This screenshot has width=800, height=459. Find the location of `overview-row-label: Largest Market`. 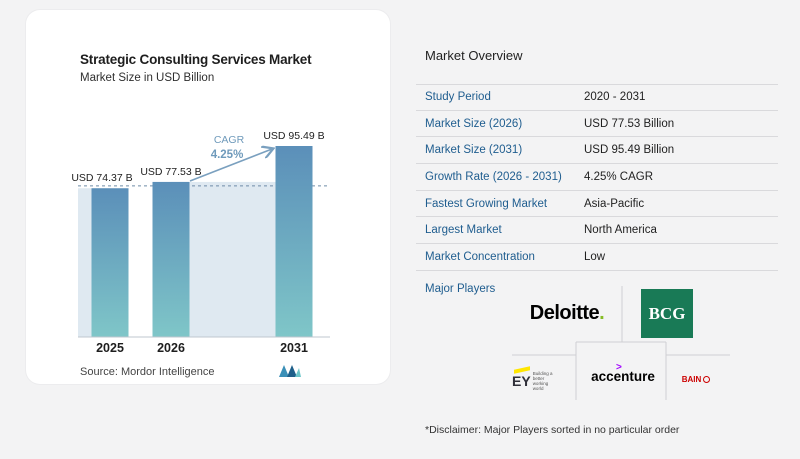

overview-row-label: Largest Market is located at coordinates (463, 230).